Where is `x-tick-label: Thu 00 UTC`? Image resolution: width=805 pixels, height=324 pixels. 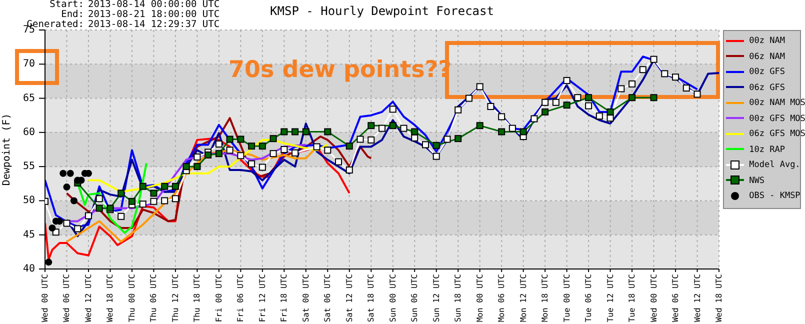
x-tick-label: Thu 00 UTC is located at coordinates (131, 298).